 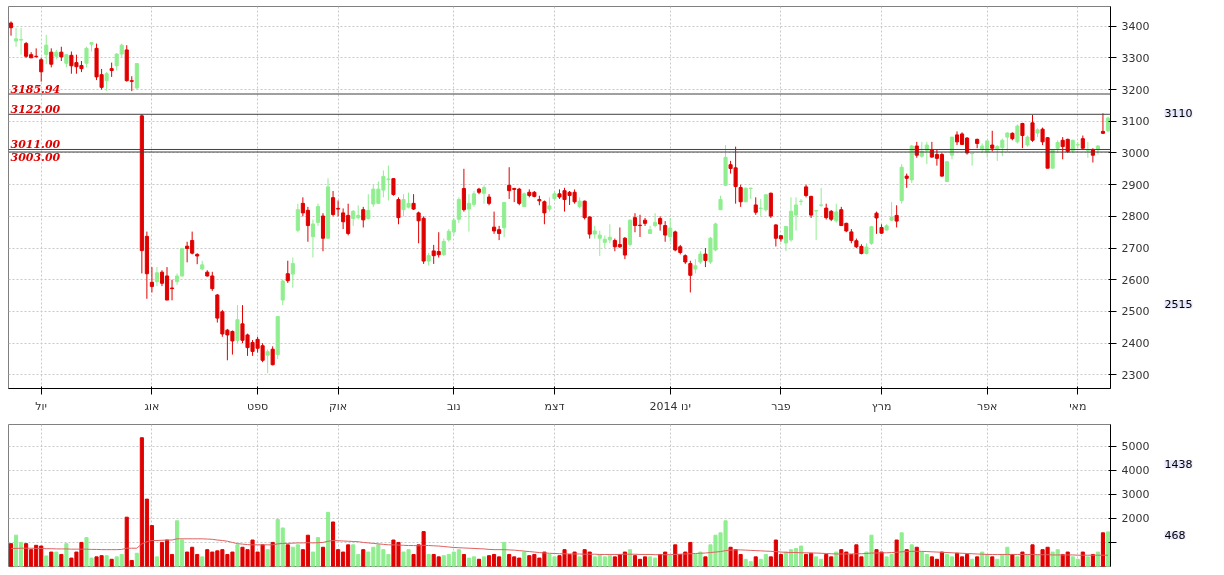 I want to click on x-tick-label: מאי, so click(x=1078, y=406).